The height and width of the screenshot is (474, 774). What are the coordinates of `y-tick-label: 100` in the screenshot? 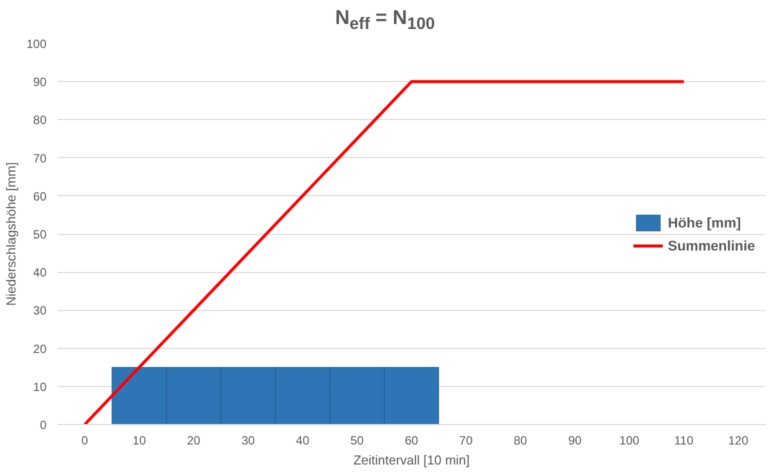 It's located at (36, 44).